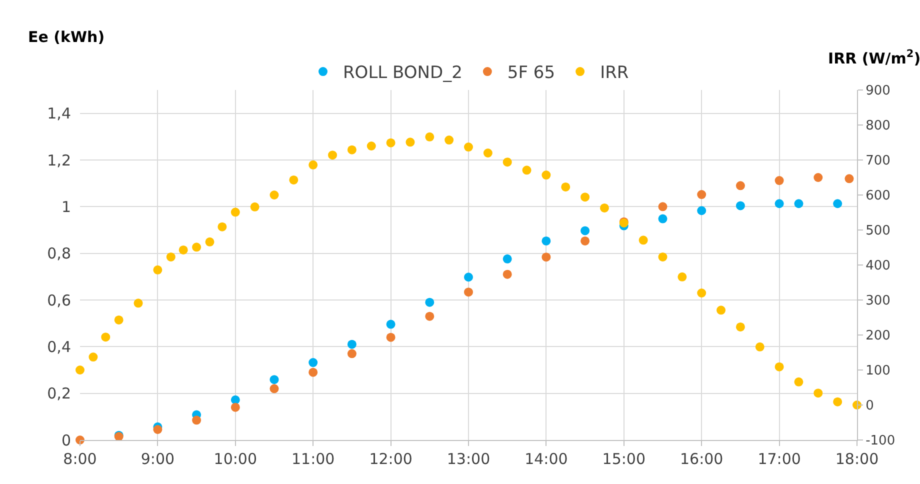 The width and height of the screenshot is (920, 484). Describe the element at coordinates (878, 266) in the screenshot. I see `y2-tick-label: 400` at that location.